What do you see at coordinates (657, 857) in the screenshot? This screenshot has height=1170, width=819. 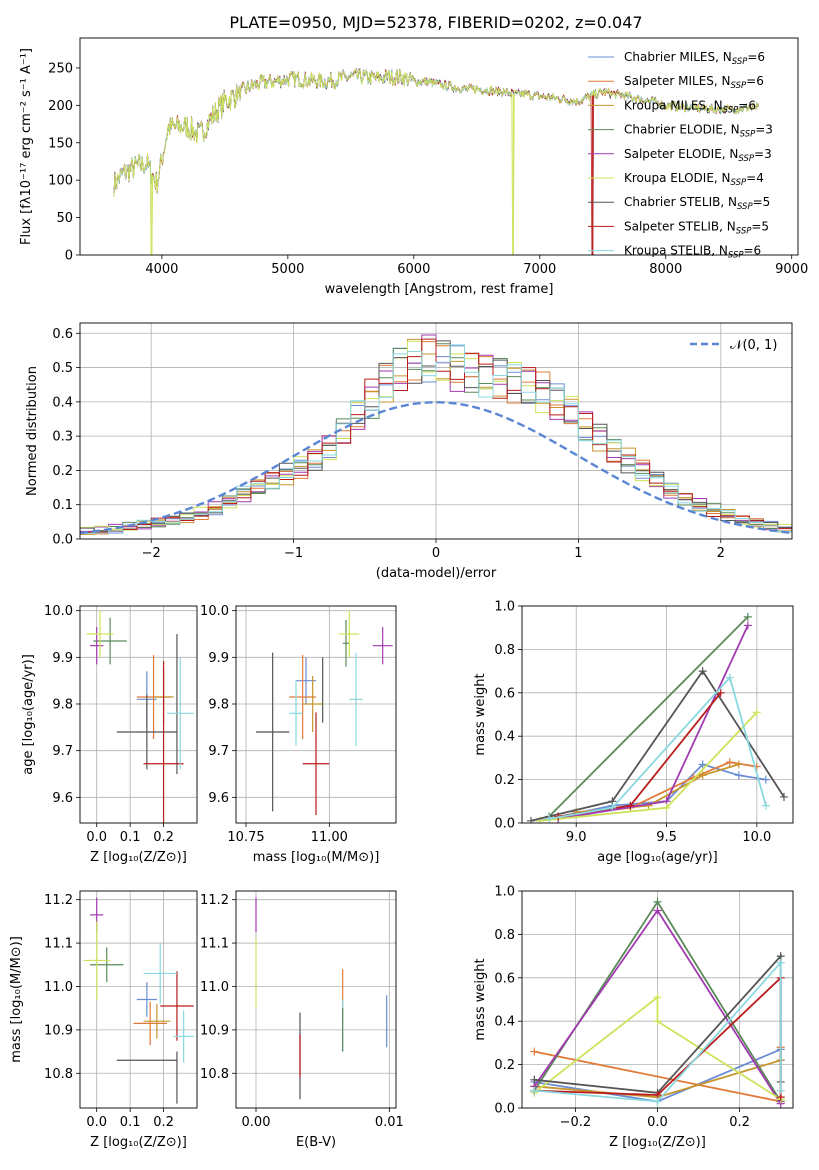 I see `weight-vs-age-xlabel: age [log₁₀(age/yr)]` at bounding box center [657, 857].